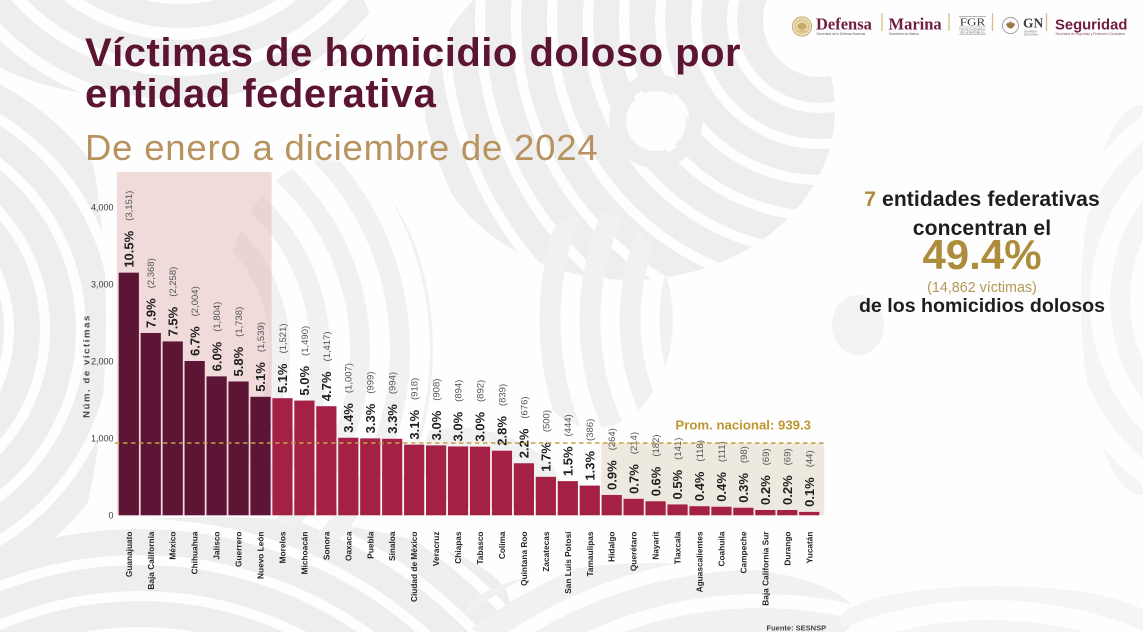  I want to click on svg-text: 0.6%, so click(655, 481).